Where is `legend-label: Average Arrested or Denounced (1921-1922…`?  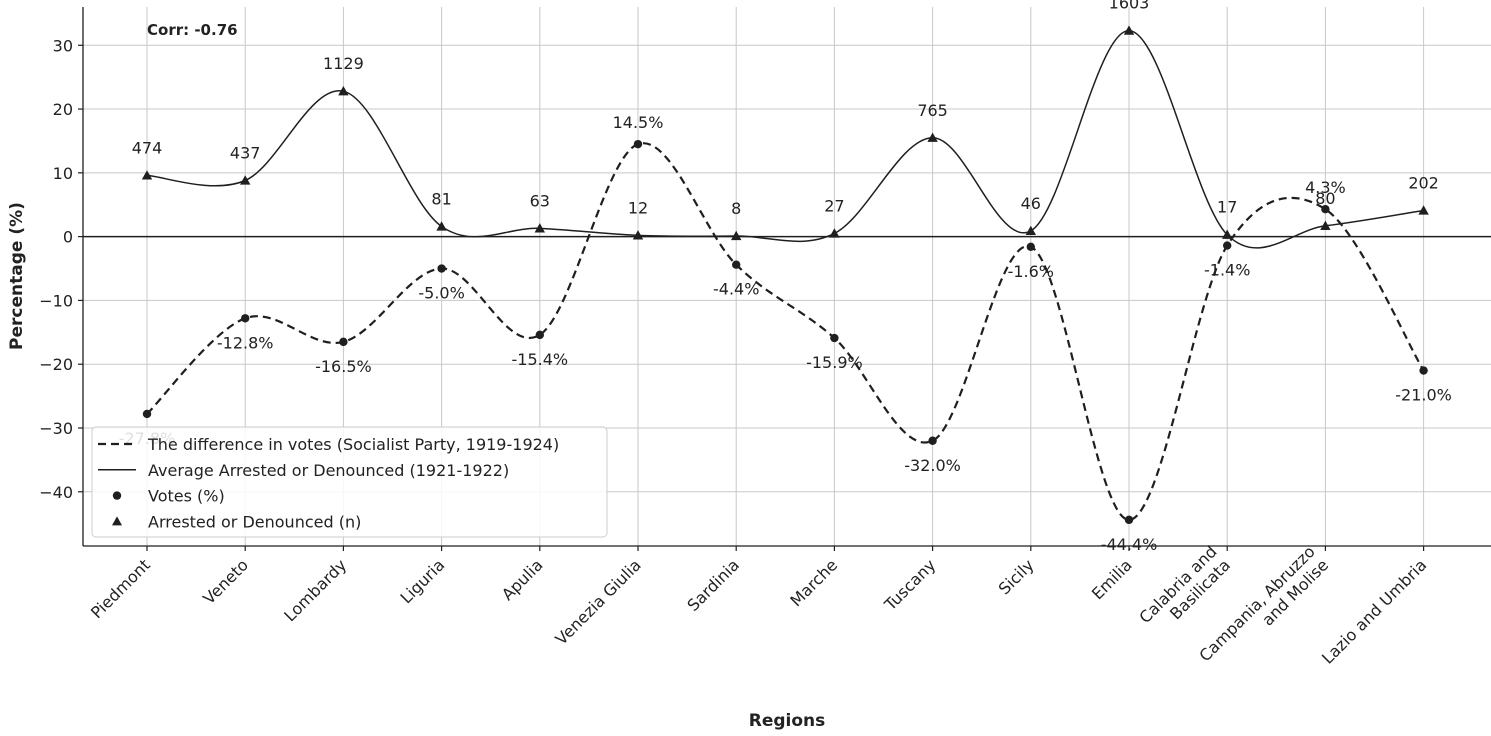
legend-label: Average Arrested or Denounced (1921-1922… is located at coordinates (328, 470).